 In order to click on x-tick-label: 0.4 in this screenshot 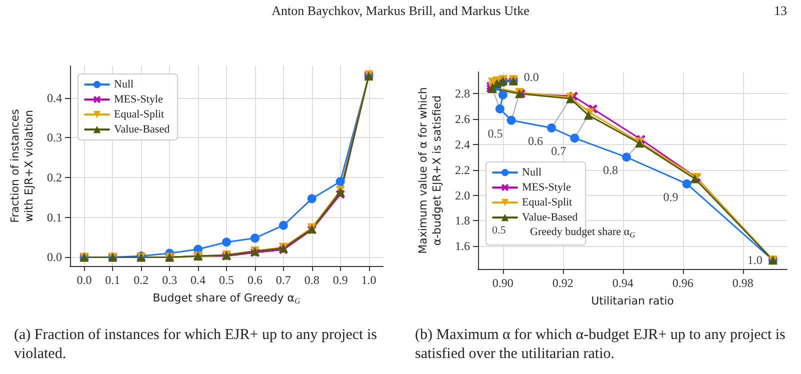, I will do `click(198, 280)`.